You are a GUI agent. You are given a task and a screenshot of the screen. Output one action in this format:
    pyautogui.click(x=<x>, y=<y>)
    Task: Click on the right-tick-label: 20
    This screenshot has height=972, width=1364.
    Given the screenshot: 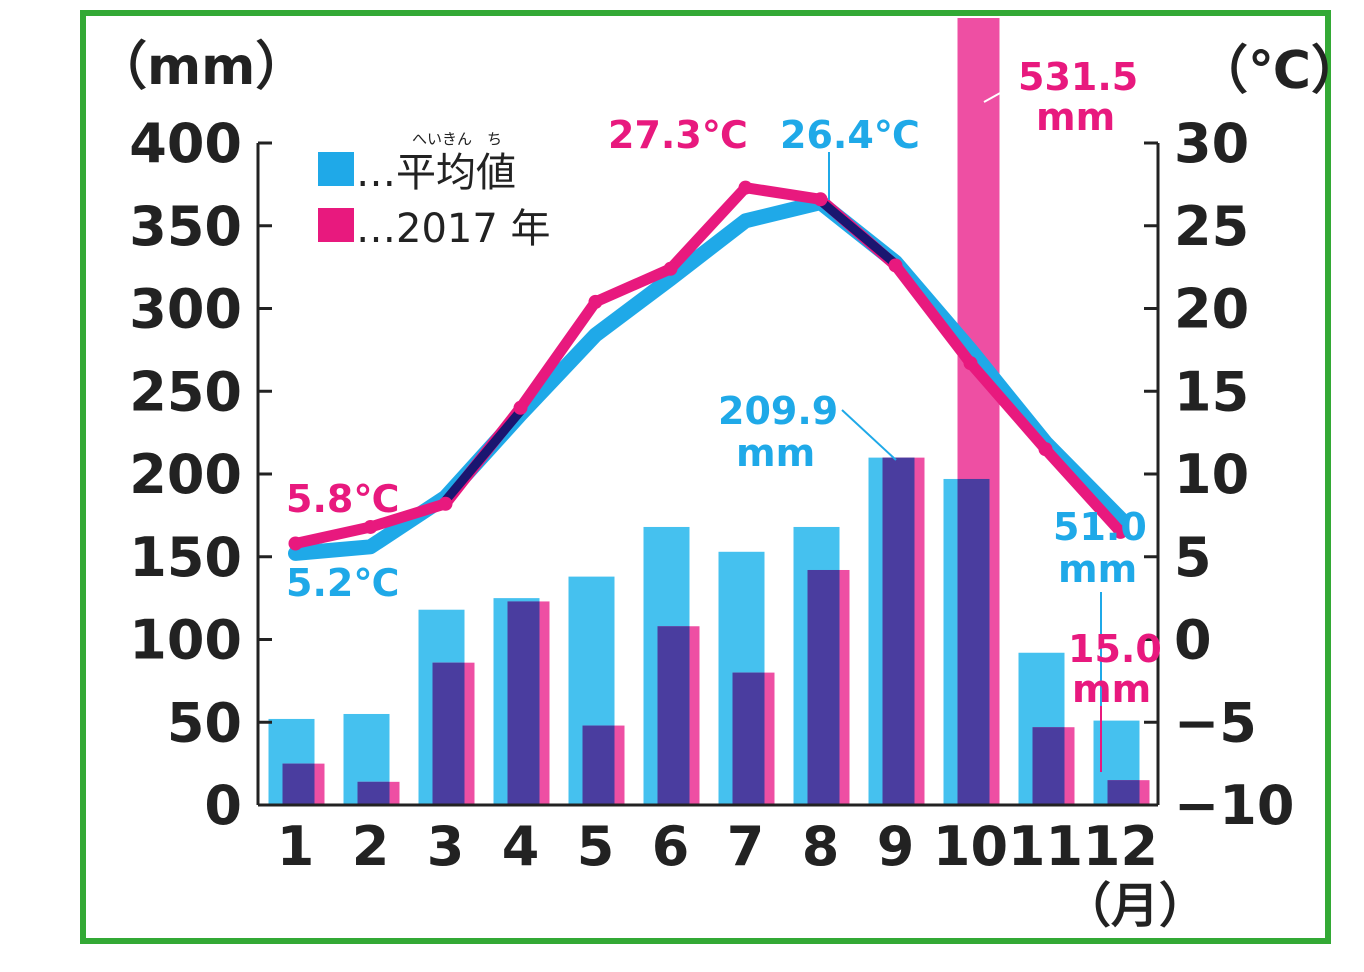 What is the action you would take?
    pyautogui.click(x=1211, y=309)
    